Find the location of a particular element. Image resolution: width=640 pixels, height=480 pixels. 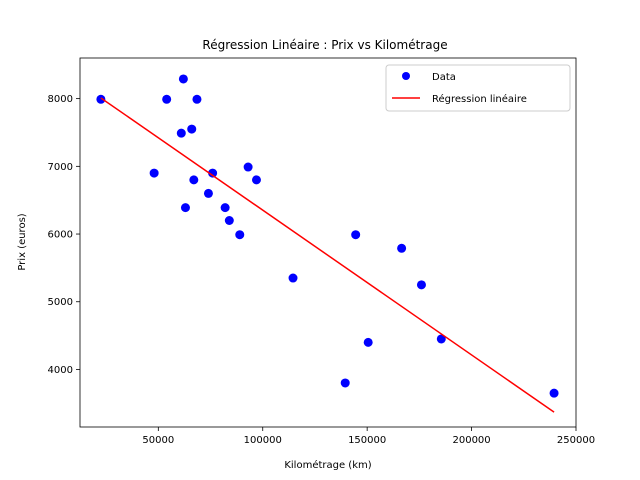

y-tick-label: 6000 is located at coordinates (60, 235).